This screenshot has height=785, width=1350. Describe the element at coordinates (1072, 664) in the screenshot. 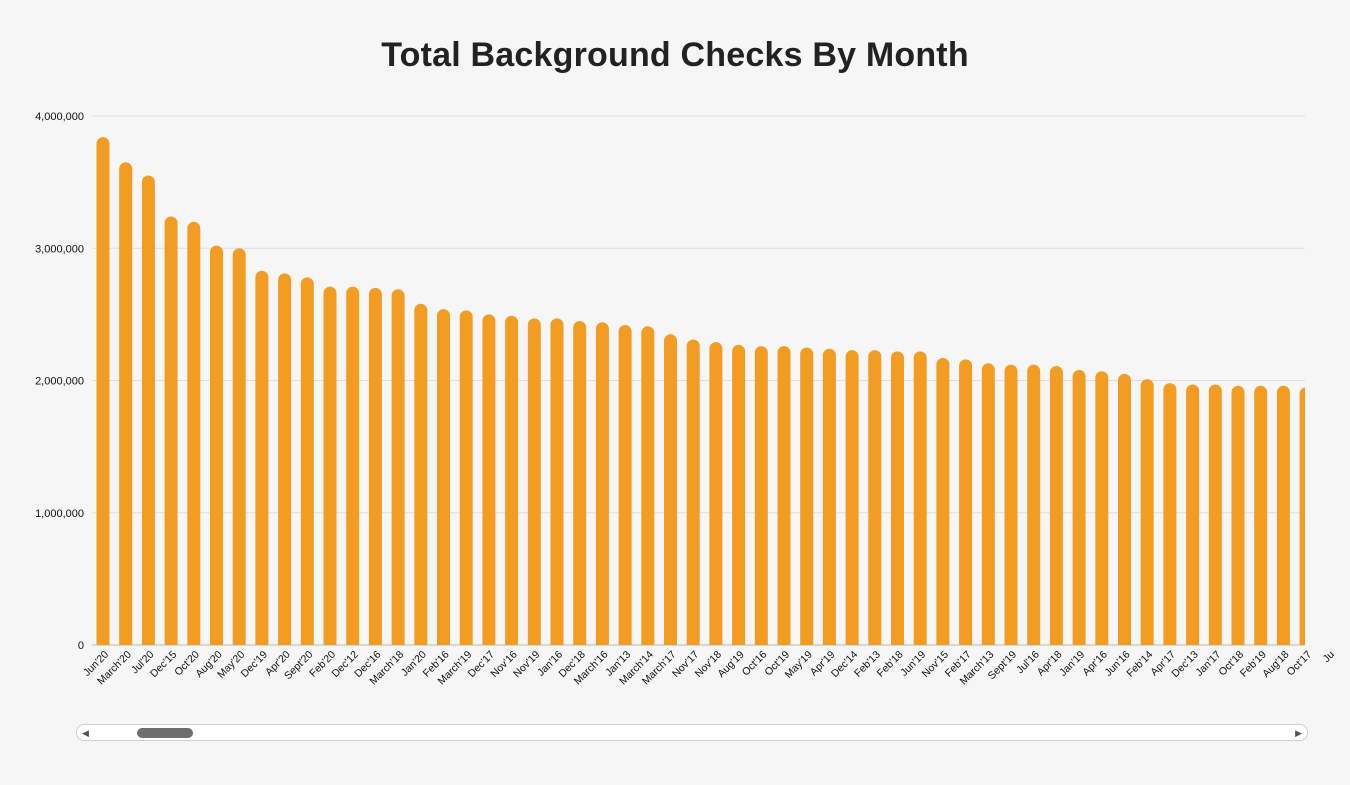

I see `x-tick-label: Jan'19` at that location.